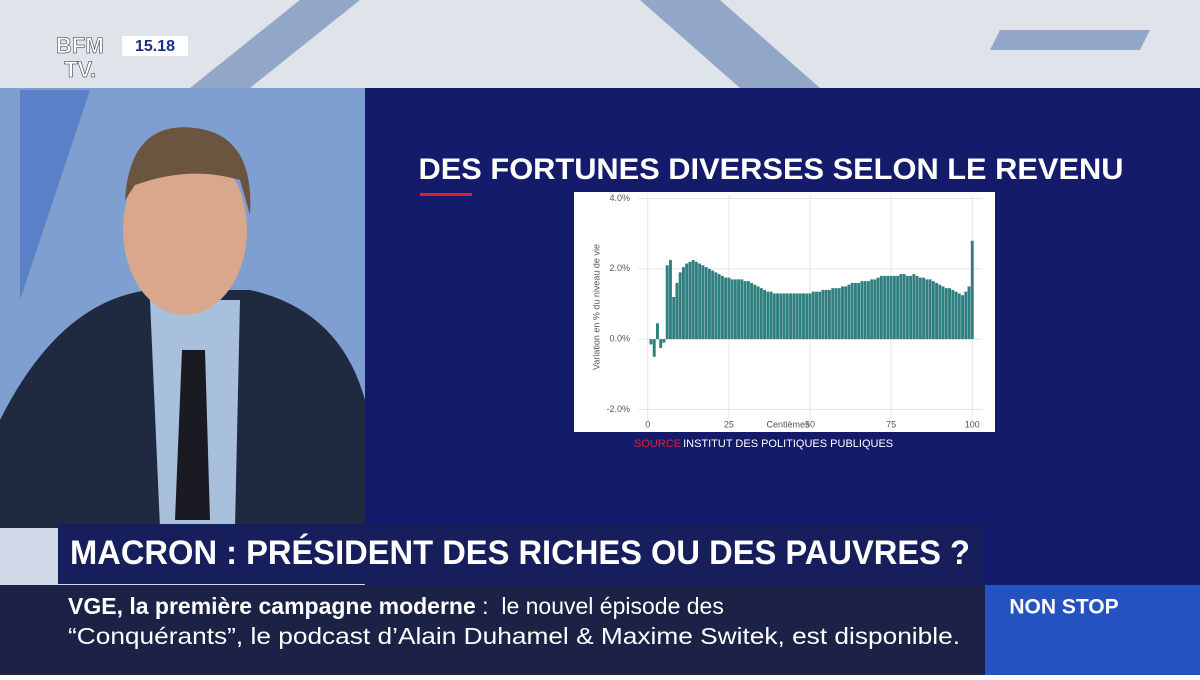  What do you see at coordinates (619, 268) in the screenshot?
I see `y-tick-label: 2.0%` at bounding box center [619, 268].